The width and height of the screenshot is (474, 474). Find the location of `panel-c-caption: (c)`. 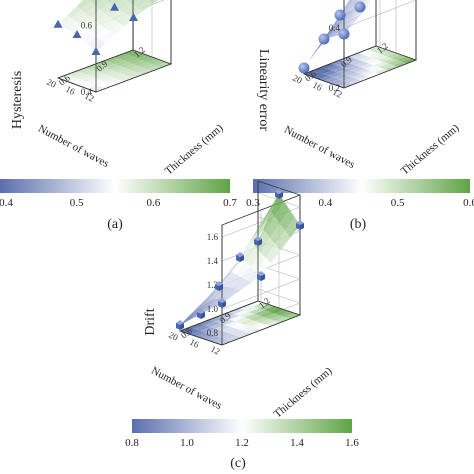

panel-c-caption: (c) is located at coordinates (238, 463).